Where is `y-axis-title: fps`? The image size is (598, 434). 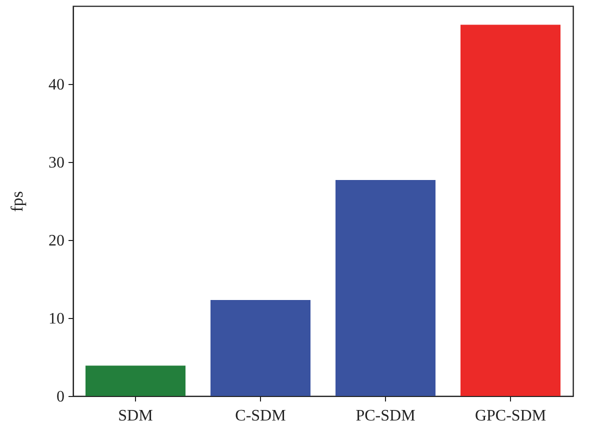
y-axis-title: fps is located at coordinates (17, 201).